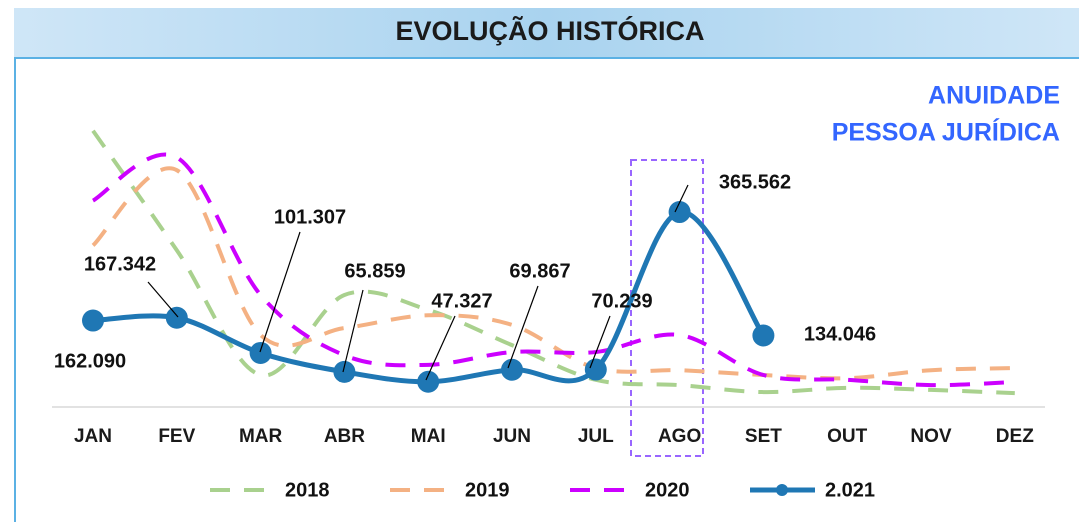 Image resolution: width=1079 pixels, height=522 pixels. Describe the element at coordinates (261, 436) in the screenshot. I see `x-tick-label: MAR` at that location.